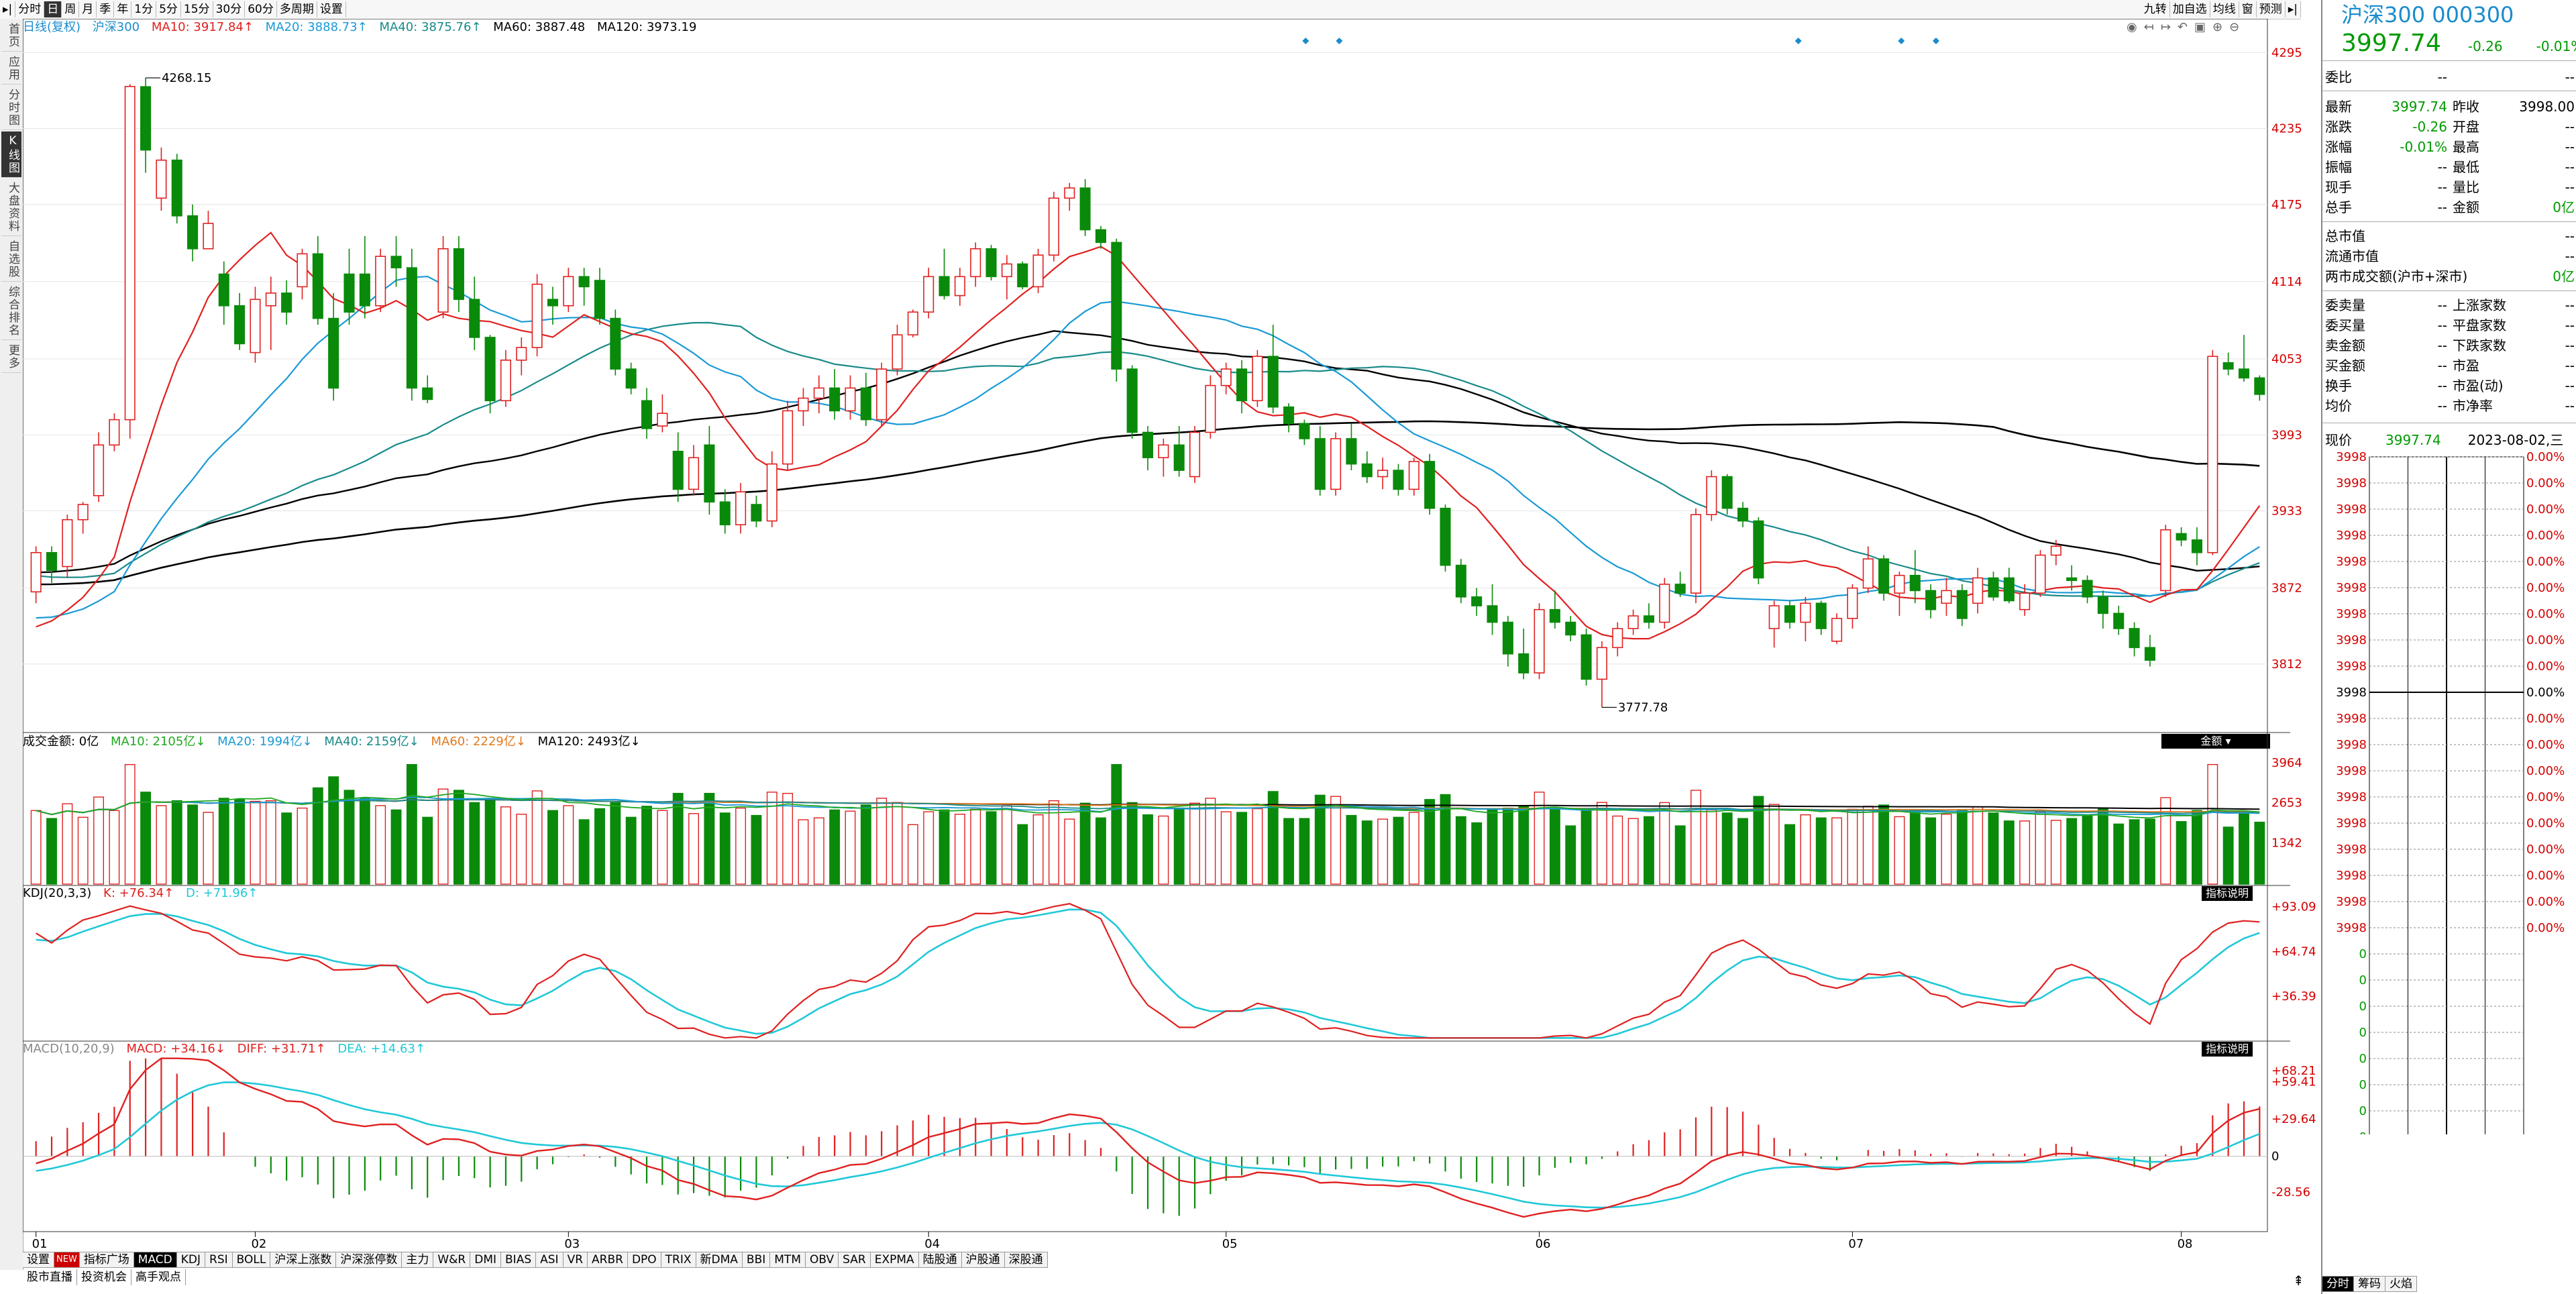 This screenshot has height=1294, width=2576. I want to click on period-tab-1: 日, so click(53, 9).